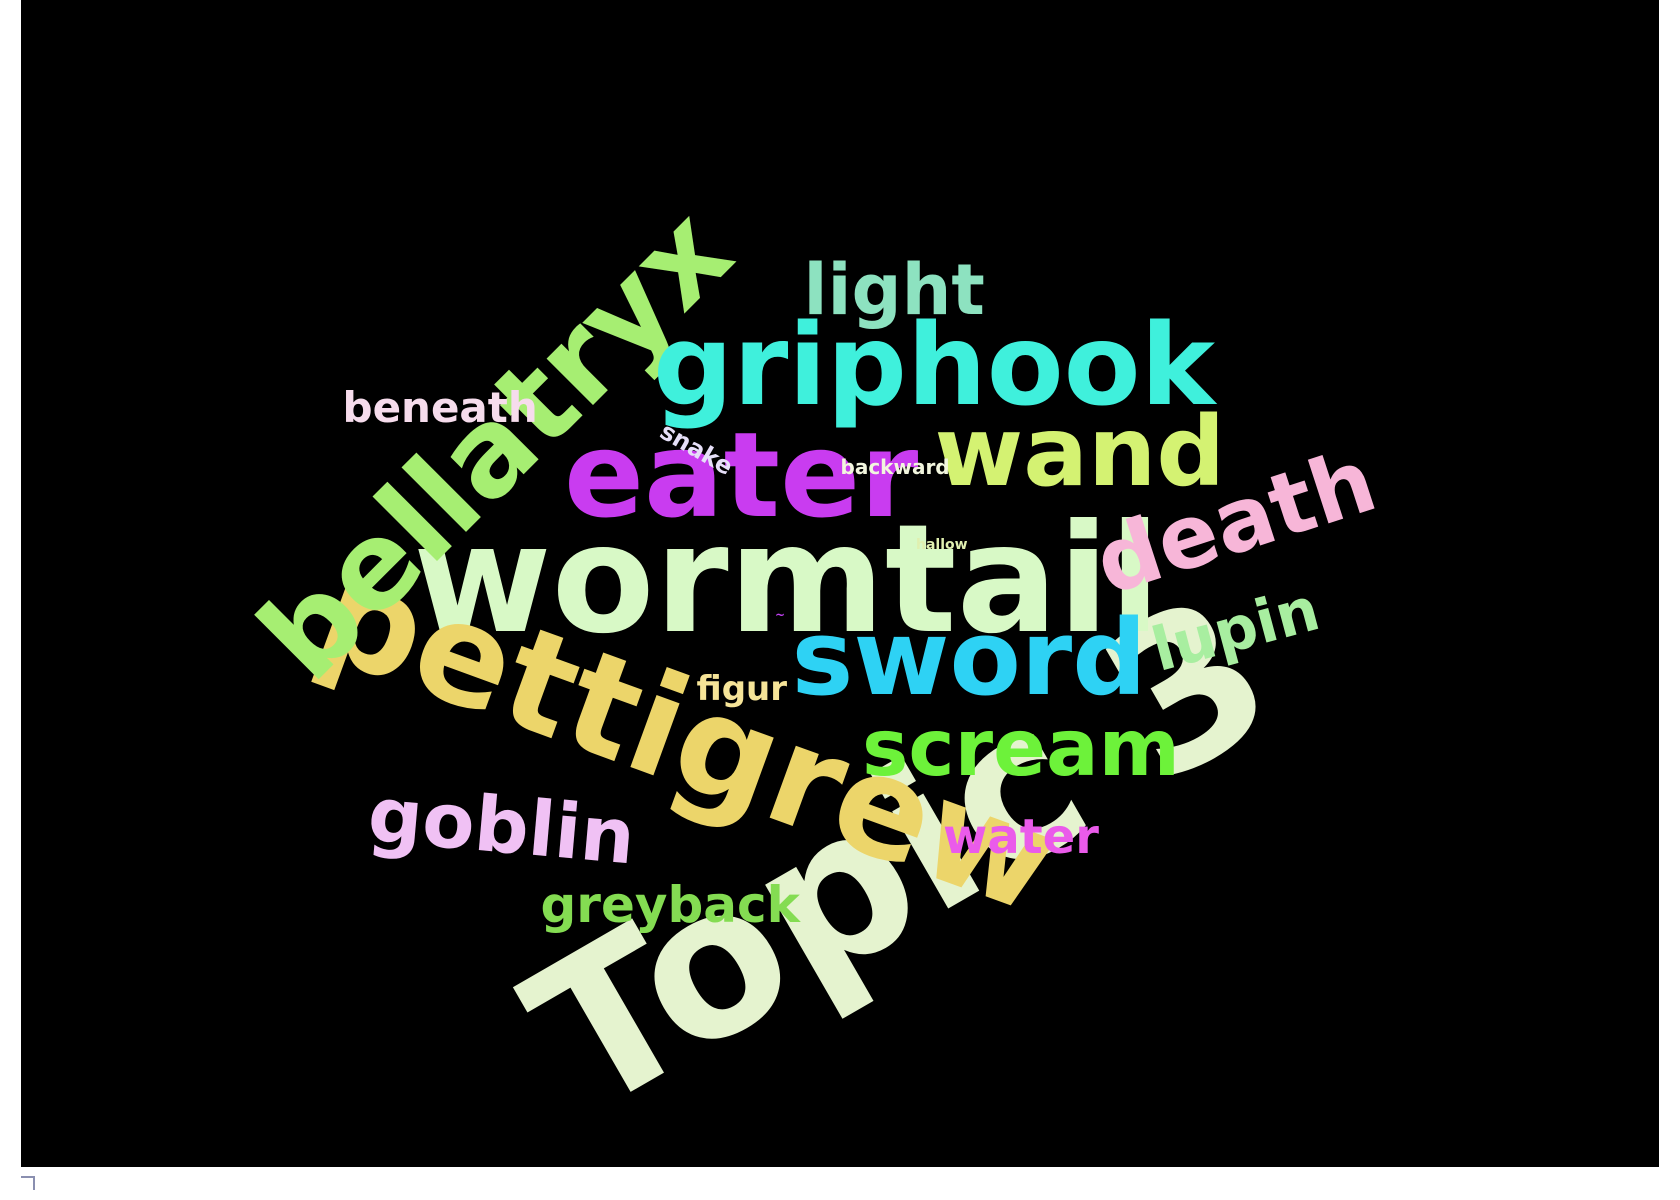 This screenshot has width=1680, height=1200. What do you see at coordinates (741, 475) in the screenshot?
I see `word-eater: eater` at bounding box center [741, 475].